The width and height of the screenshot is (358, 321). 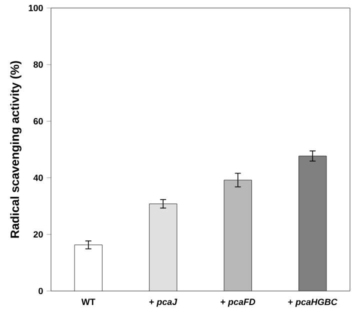 I want to click on x-tick-label: + pcaJ, so click(x=163, y=302).